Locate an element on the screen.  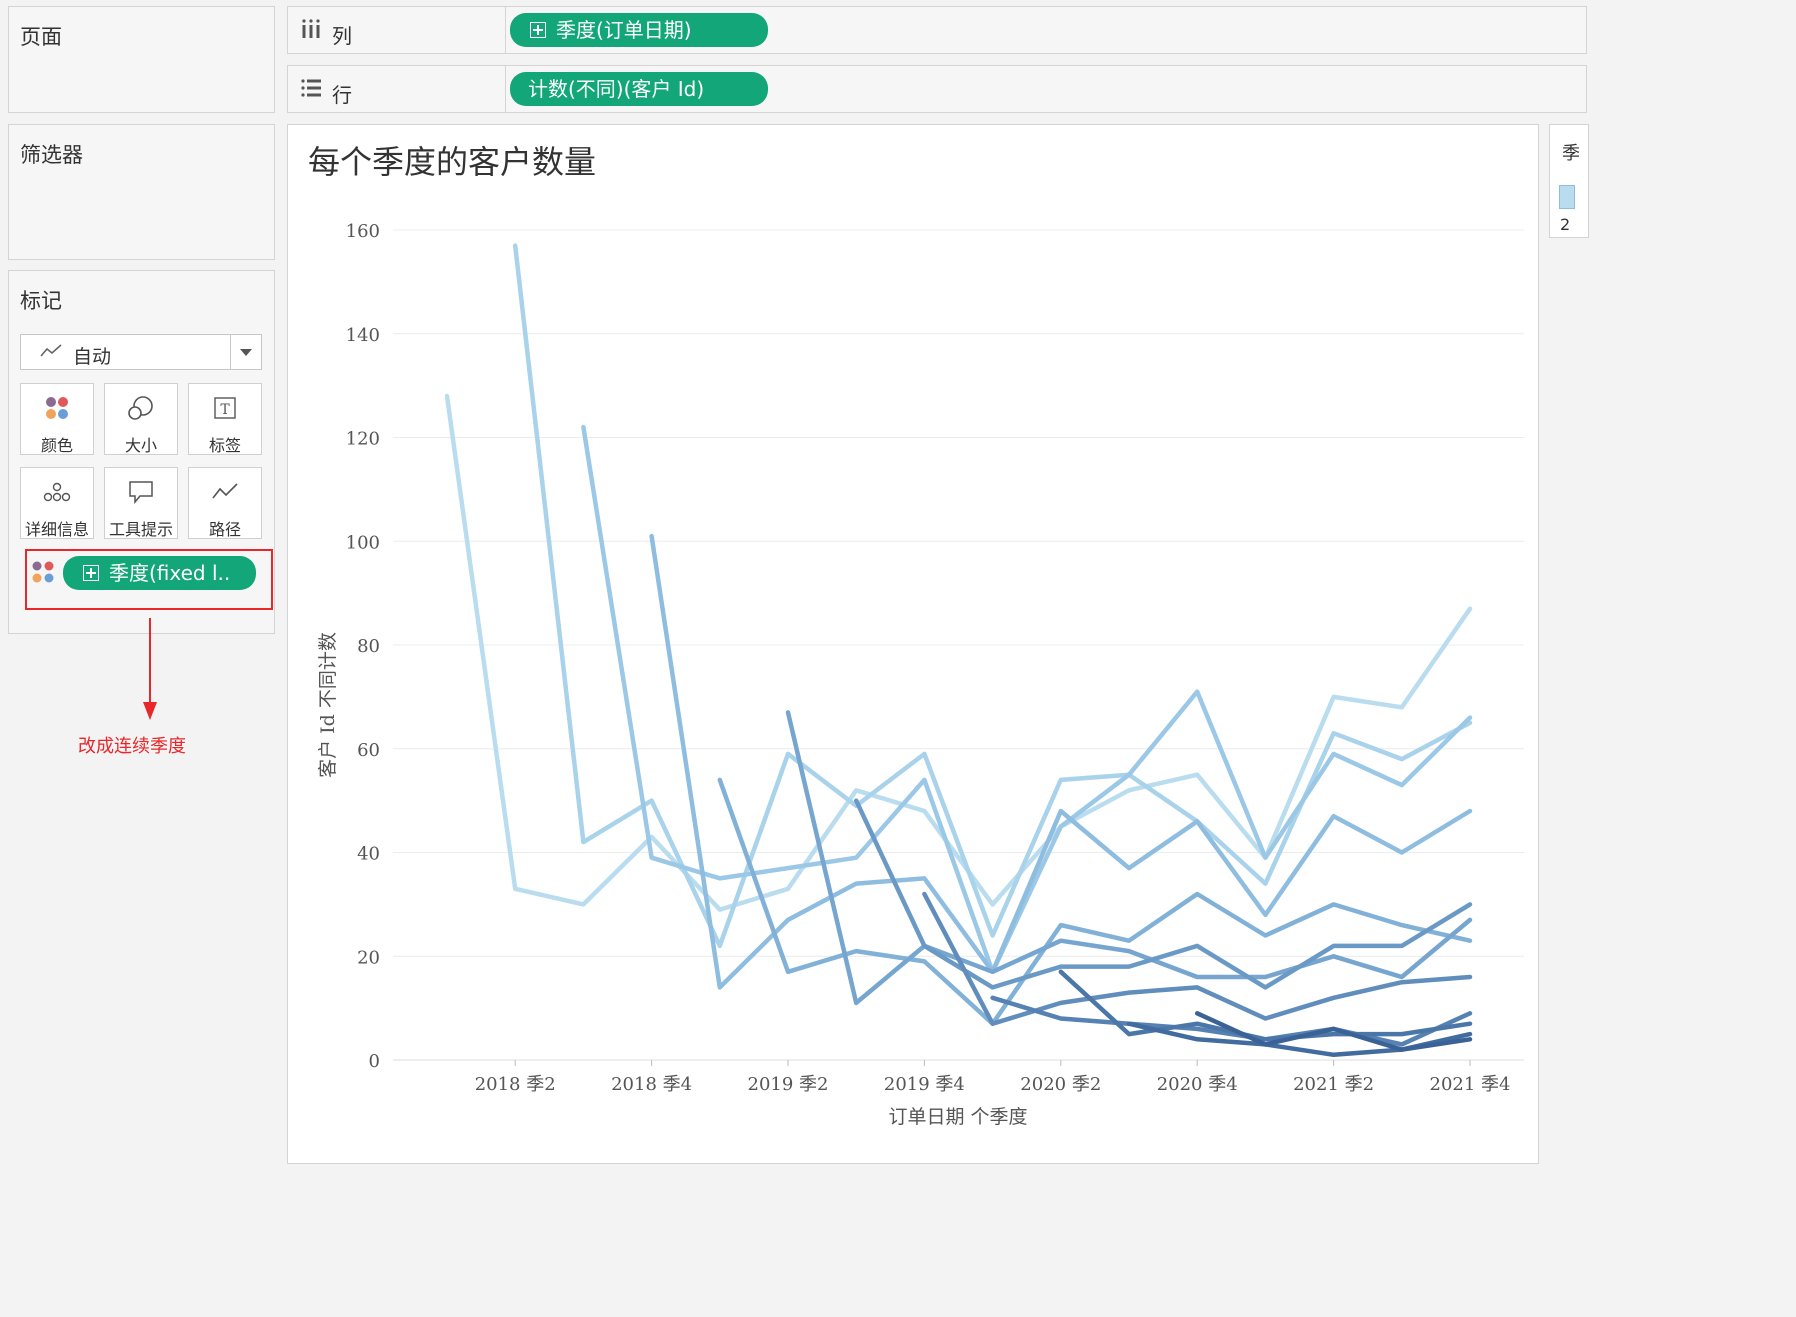
filters-panel-title: 筛选器 is located at coordinates (51, 155).